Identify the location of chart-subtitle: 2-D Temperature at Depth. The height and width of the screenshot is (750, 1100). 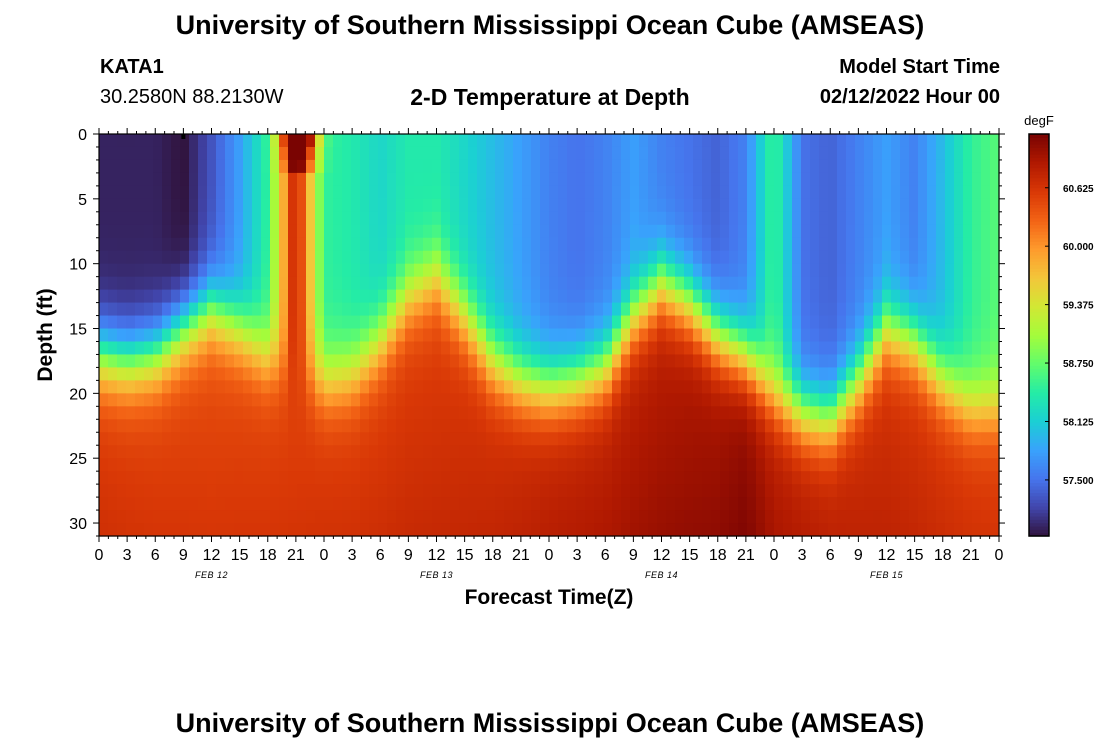
(550, 97).